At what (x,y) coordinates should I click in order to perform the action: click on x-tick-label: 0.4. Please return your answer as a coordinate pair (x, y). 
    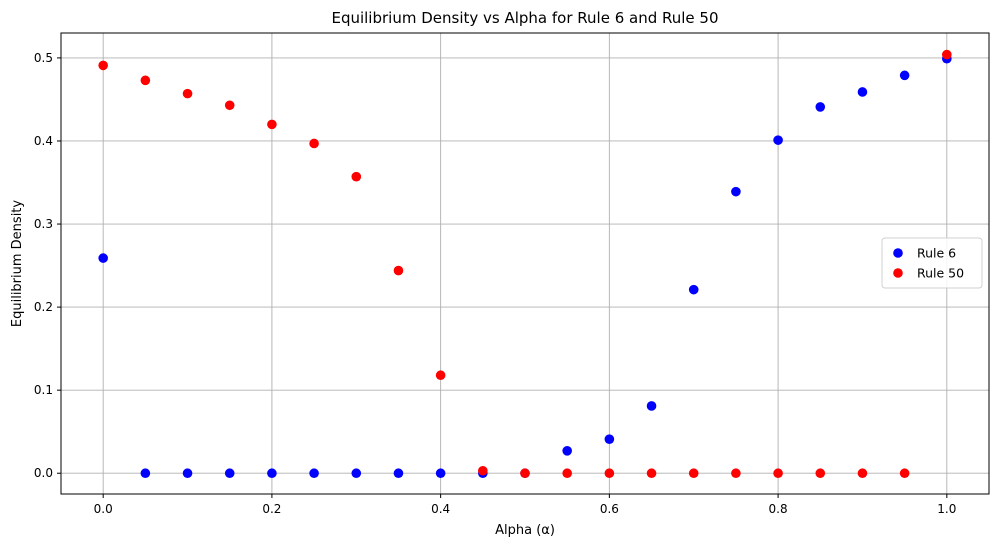
    Looking at the image, I should click on (440, 509).